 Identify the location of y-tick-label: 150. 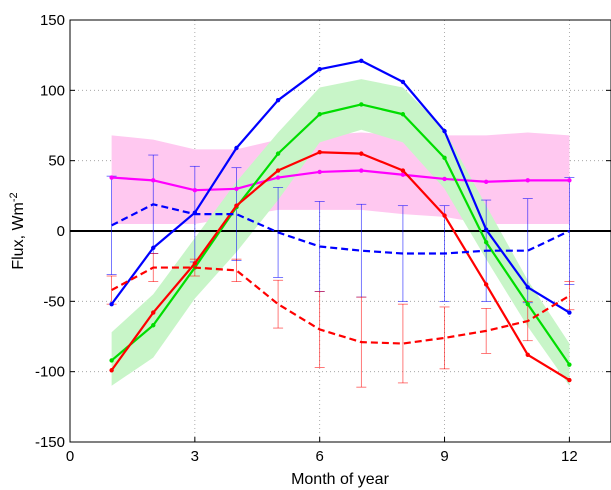
(52, 20).